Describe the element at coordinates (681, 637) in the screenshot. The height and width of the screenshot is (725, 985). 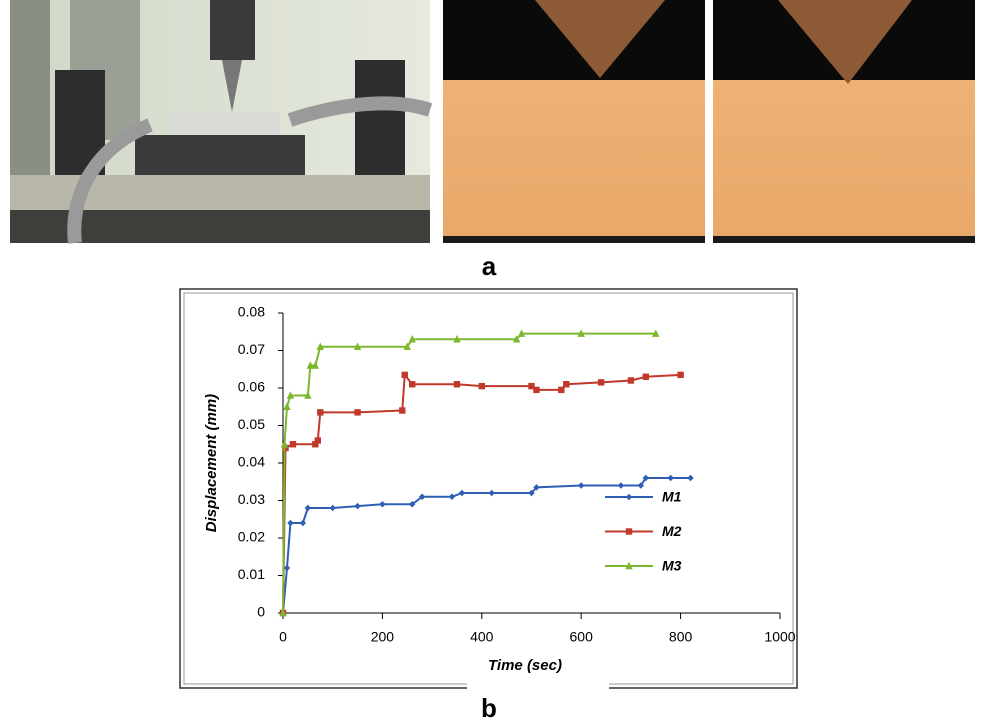
I see `x-tick-label: 800` at that location.